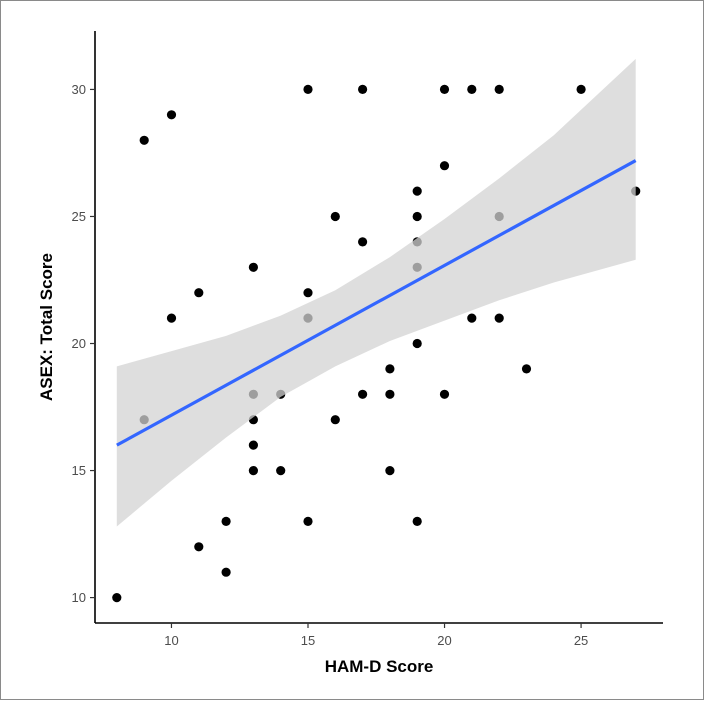 Image resolution: width=704 pixels, height=701 pixels. What do you see at coordinates (308, 640) in the screenshot?
I see `x-tick-label: 15` at bounding box center [308, 640].